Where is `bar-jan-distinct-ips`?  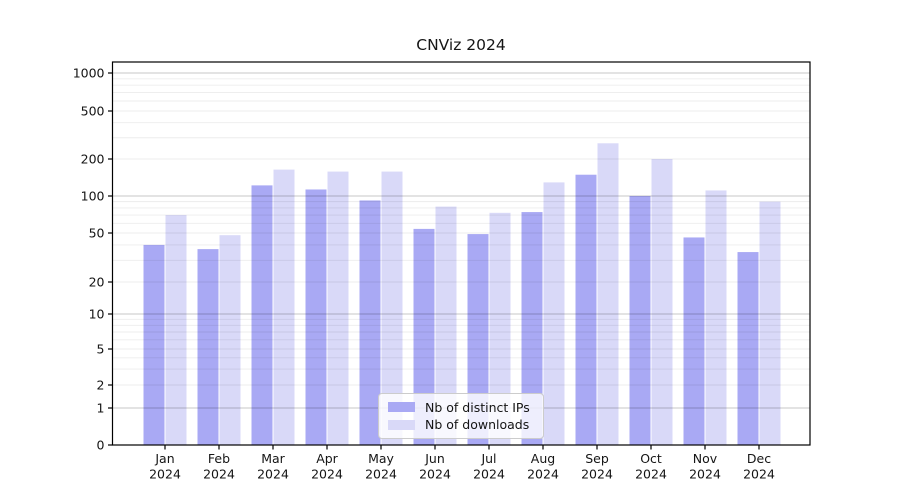
bar-jan-distinct-ips is located at coordinates (154, 344).